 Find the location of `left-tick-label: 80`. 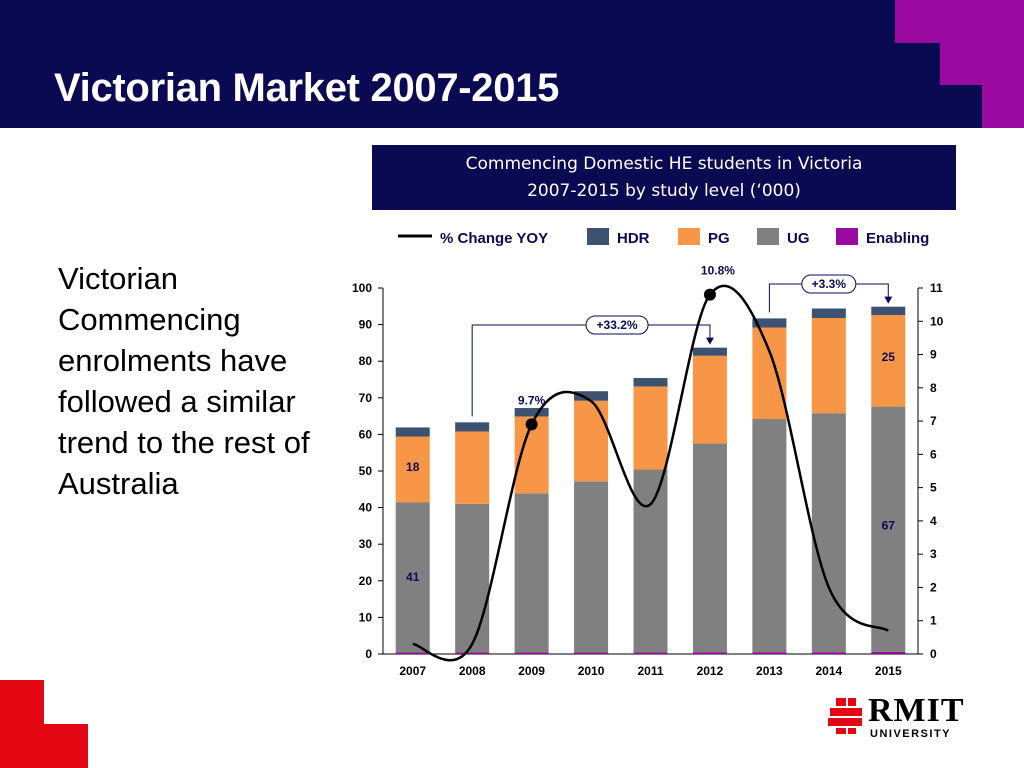

left-tick-label: 80 is located at coordinates (366, 361).